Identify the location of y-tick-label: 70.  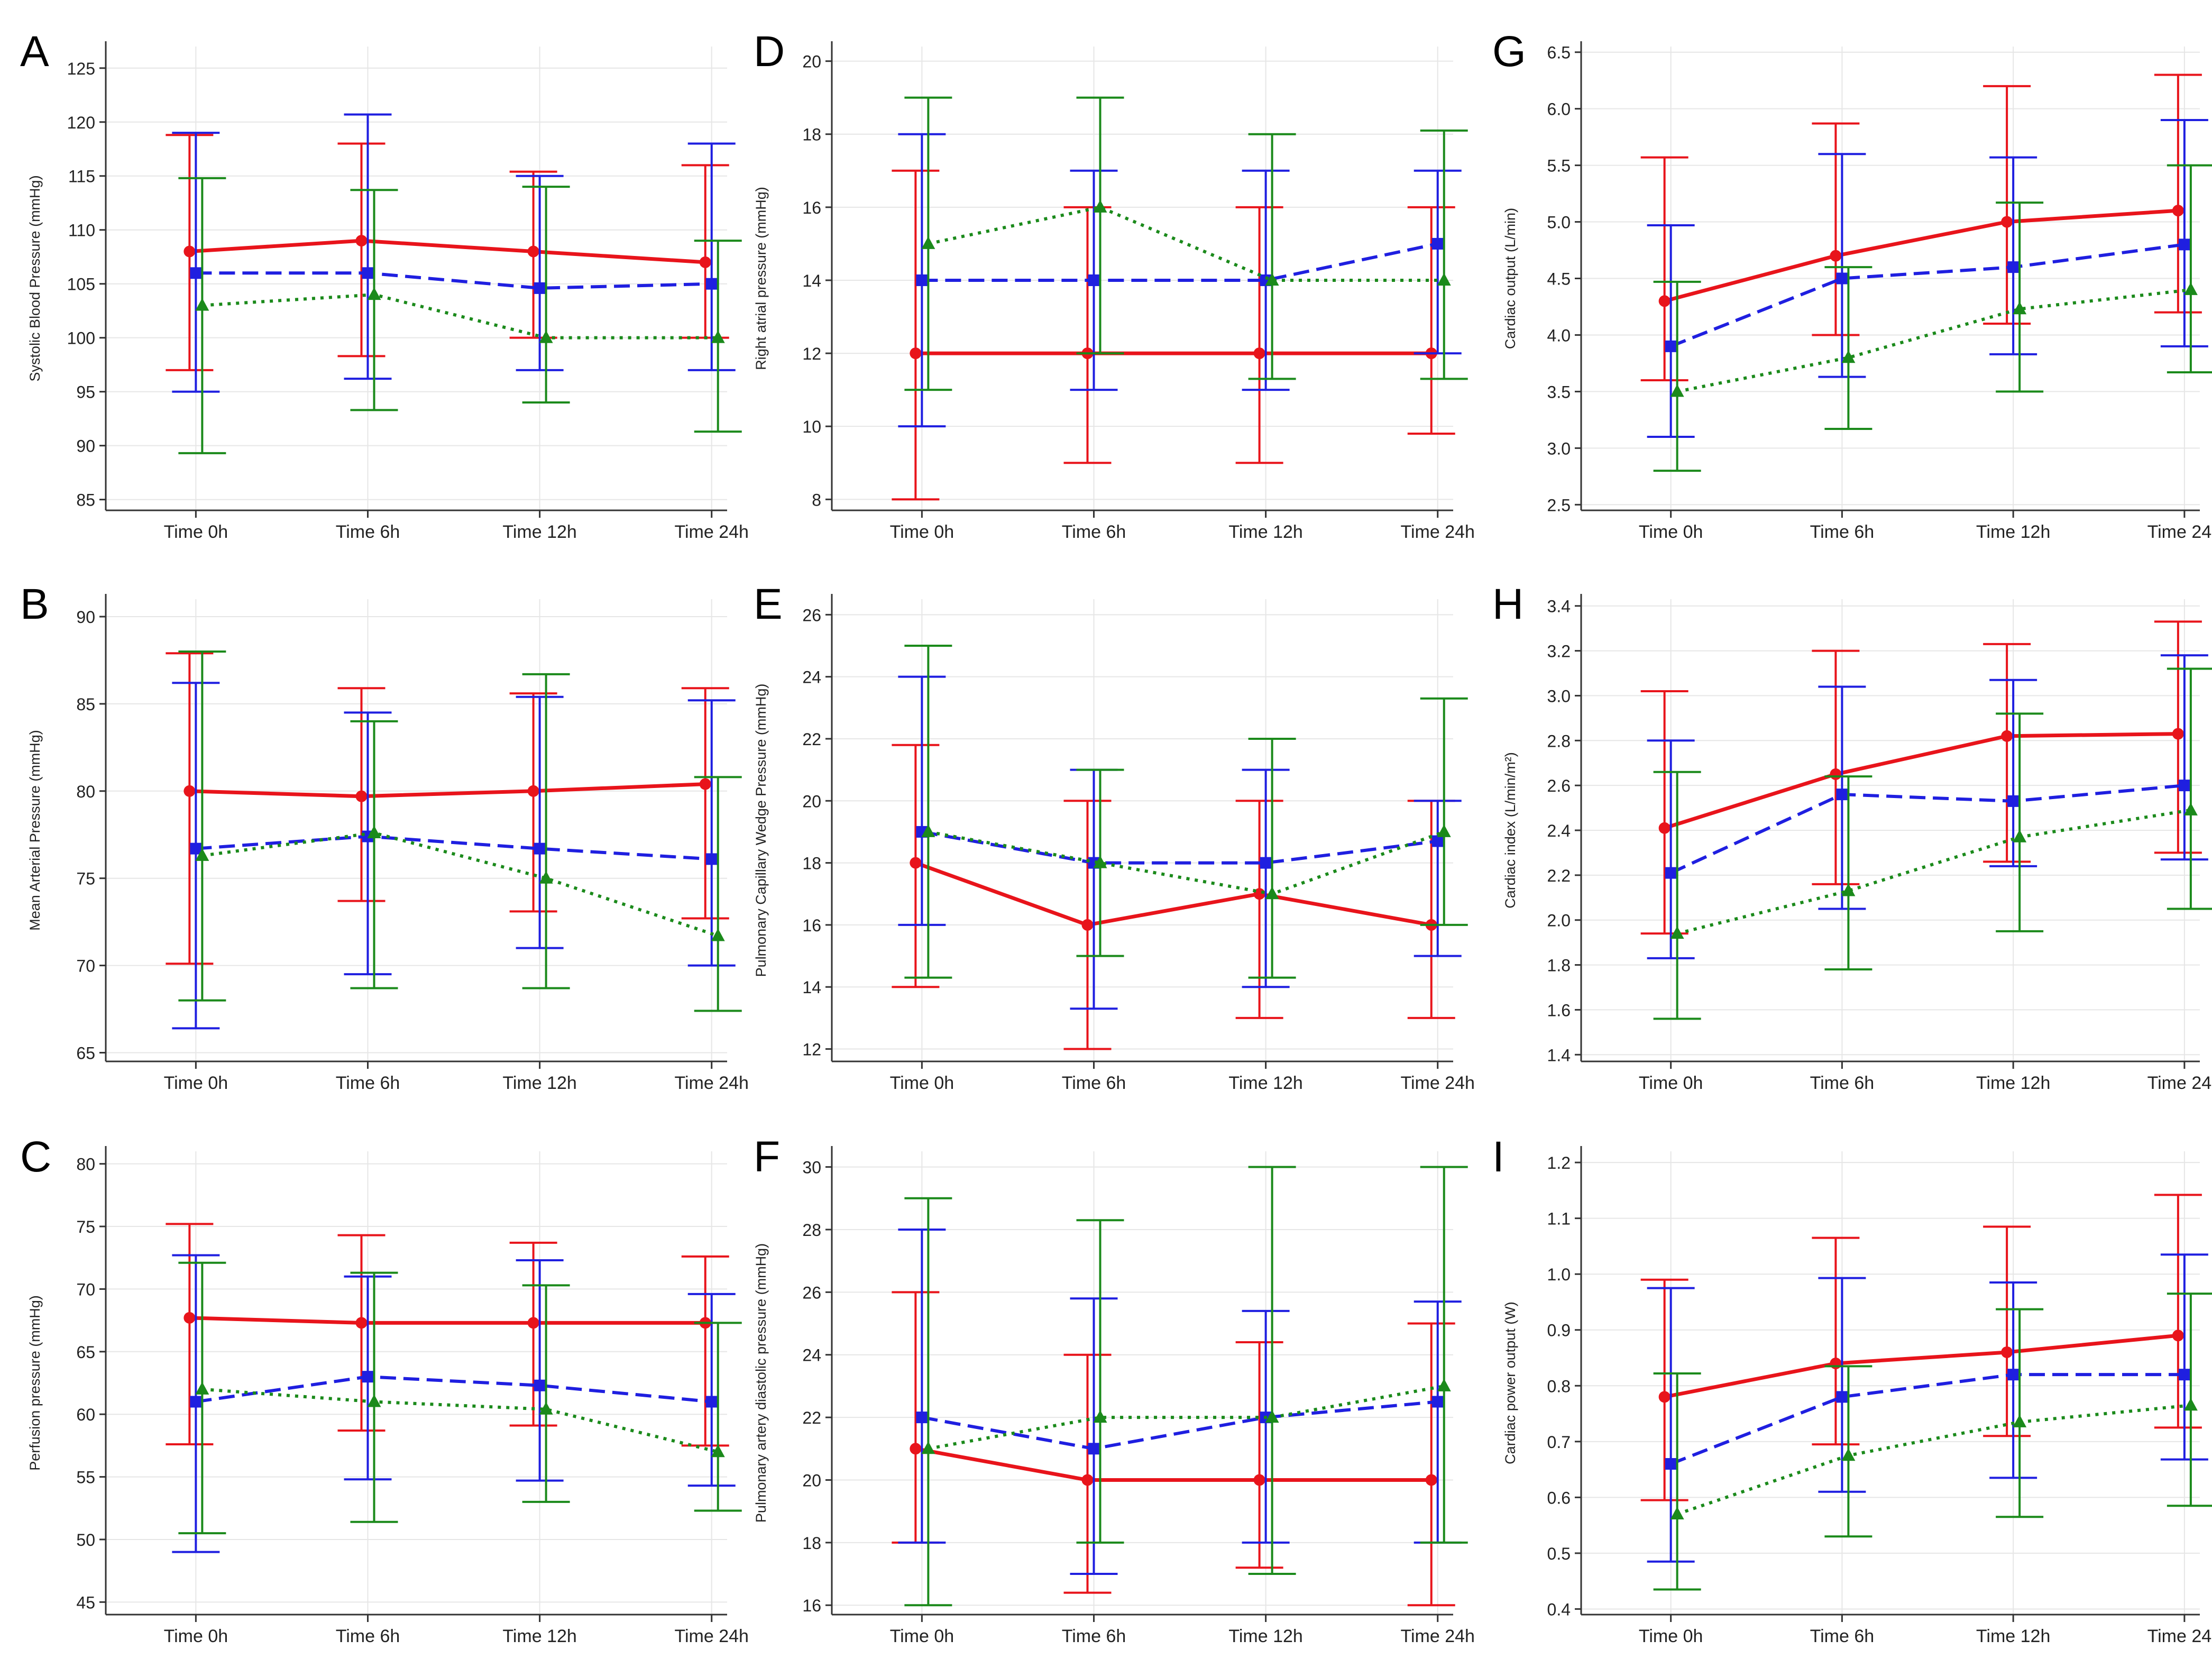
(85, 966).